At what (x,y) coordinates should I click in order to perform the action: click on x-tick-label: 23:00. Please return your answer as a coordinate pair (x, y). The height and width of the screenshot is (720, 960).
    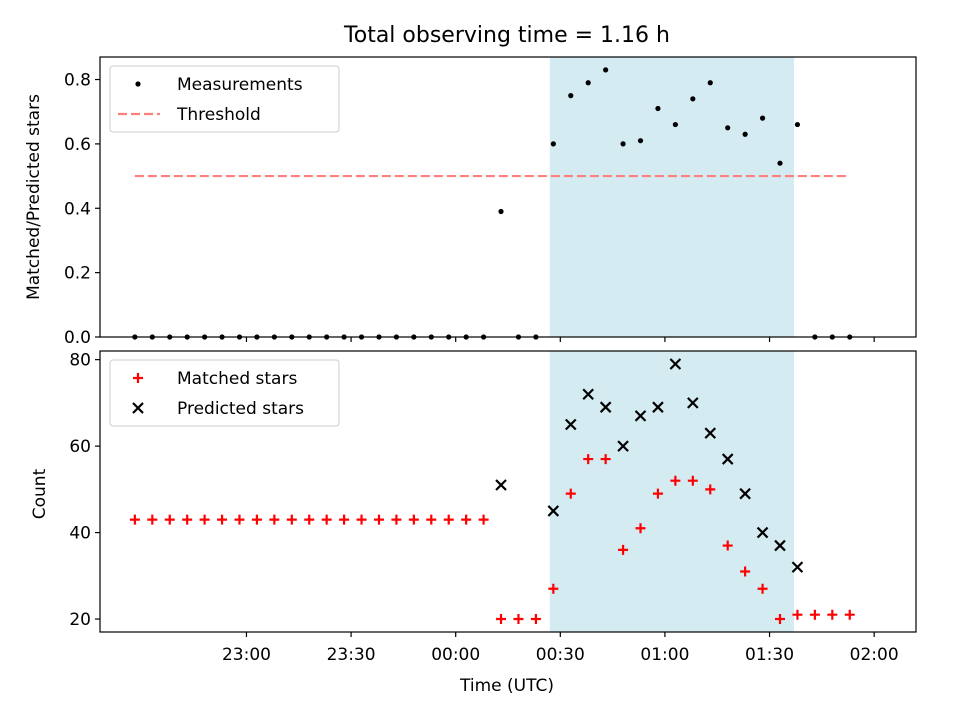
    Looking at the image, I should click on (246, 655).